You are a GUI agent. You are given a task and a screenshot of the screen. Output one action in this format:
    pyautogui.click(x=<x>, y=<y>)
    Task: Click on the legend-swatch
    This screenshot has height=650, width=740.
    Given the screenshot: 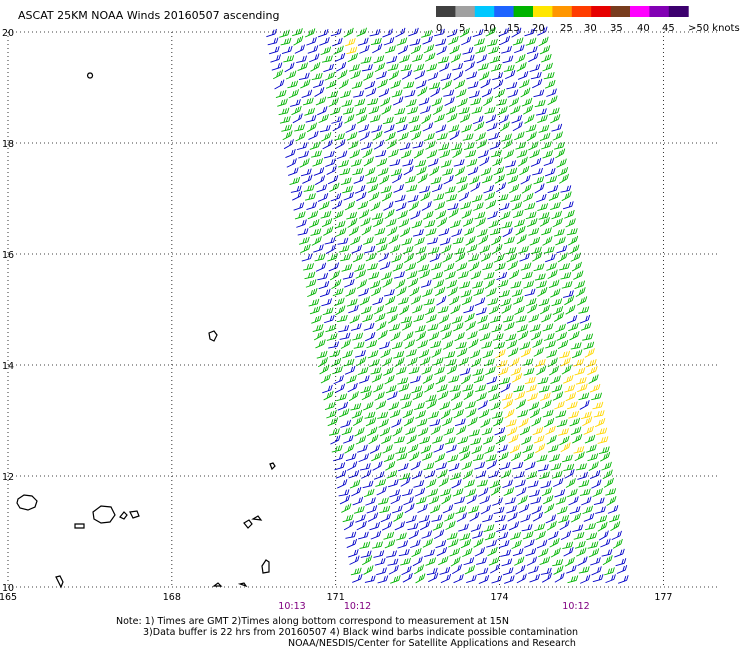 What is the action you would take?
    pyautogui.click(x=465, y=11)
    